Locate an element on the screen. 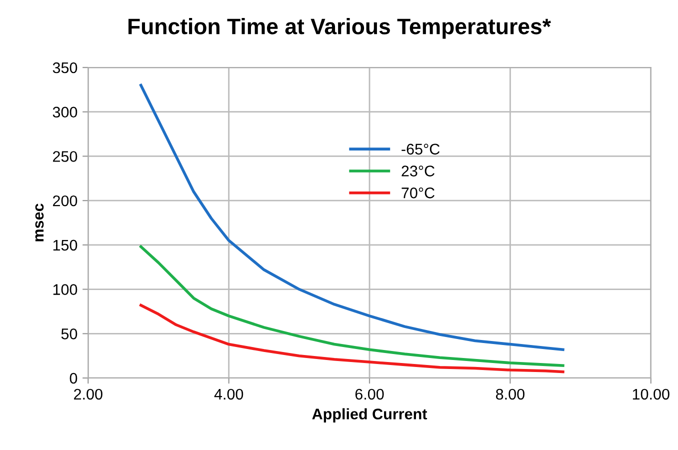 Image resolution: width=678 pixels, height=450 pixels. y-tick-label: 100 is located at coordinates (65, 289).